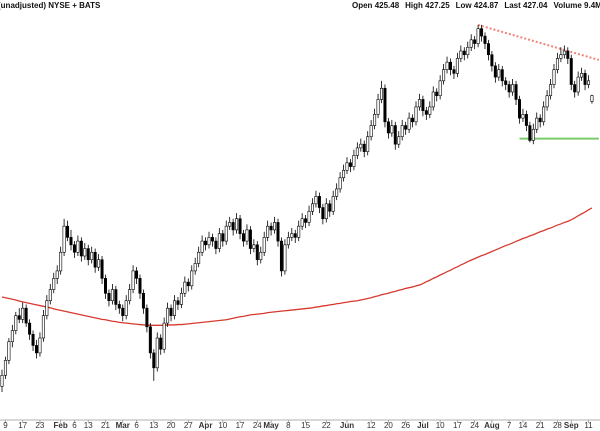 The image size is (600, 431). What do you see at coordinates (592, 5) in the screenshot?
I see `quote-value: 9.4M` at bounding box center [592, 5].